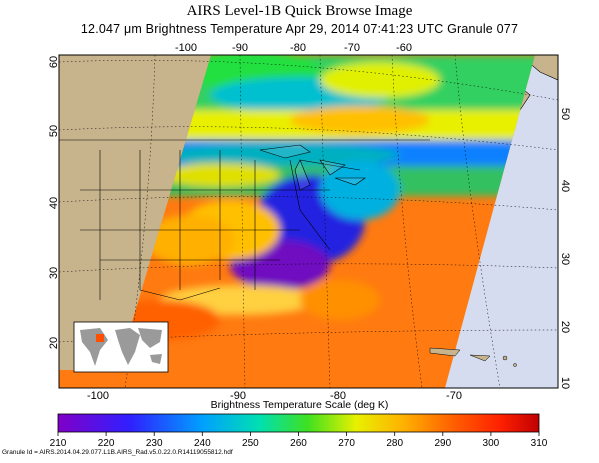 The image size is (599, 463). What do you see at coordinates (539, 443) in the screenshot?
I see `colorbar-tick-label: 310` at bounding box center [539, 443].